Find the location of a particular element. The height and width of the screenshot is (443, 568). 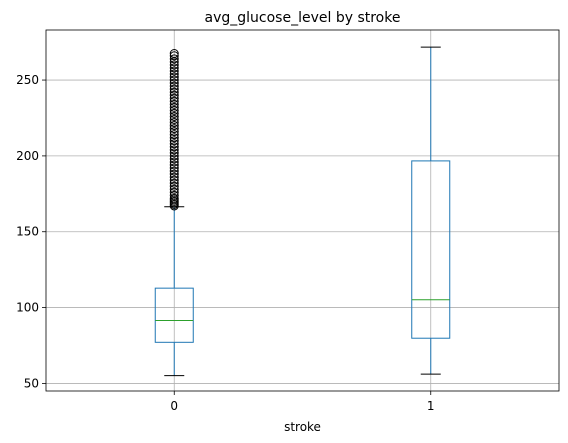

x-tick-label: 1 is located at coordinates (431, 406).